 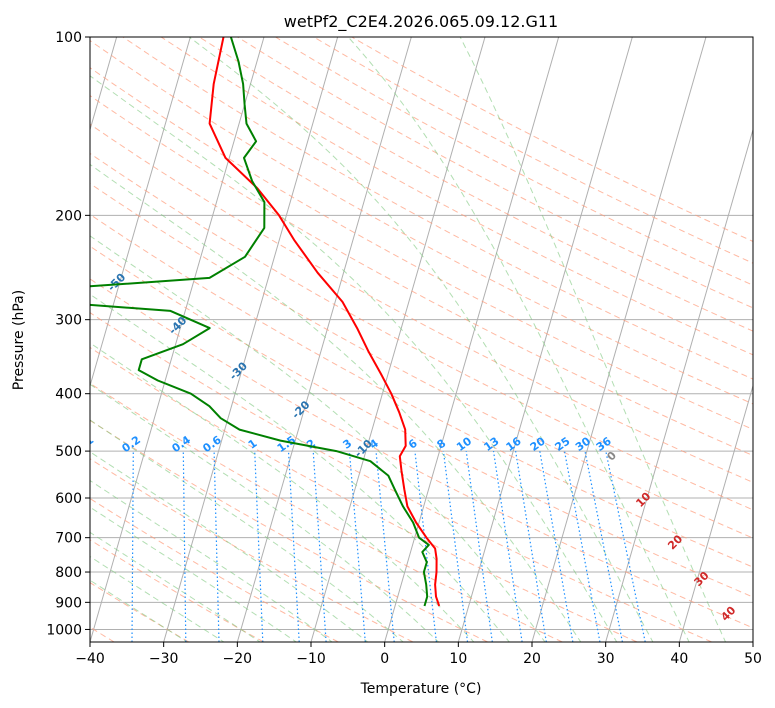 I want to click on x-tick-label: 30, so click(x=606, y=659).